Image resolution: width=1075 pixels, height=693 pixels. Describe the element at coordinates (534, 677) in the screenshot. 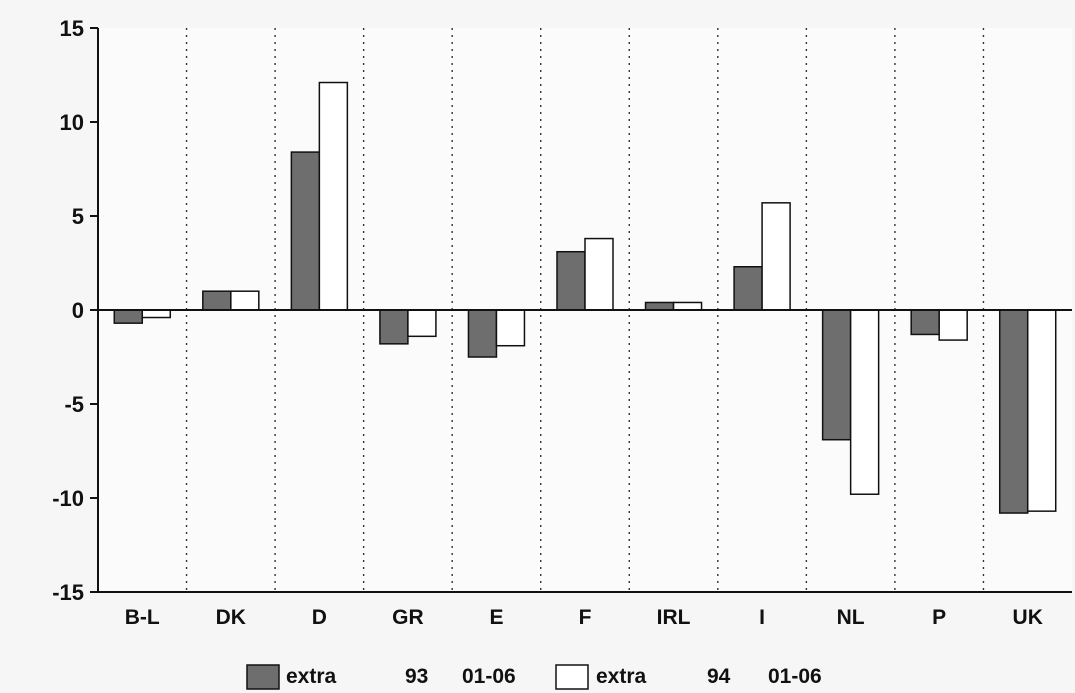

I see `legend: extra 93 01-06 extra 94 01-06` at that location.